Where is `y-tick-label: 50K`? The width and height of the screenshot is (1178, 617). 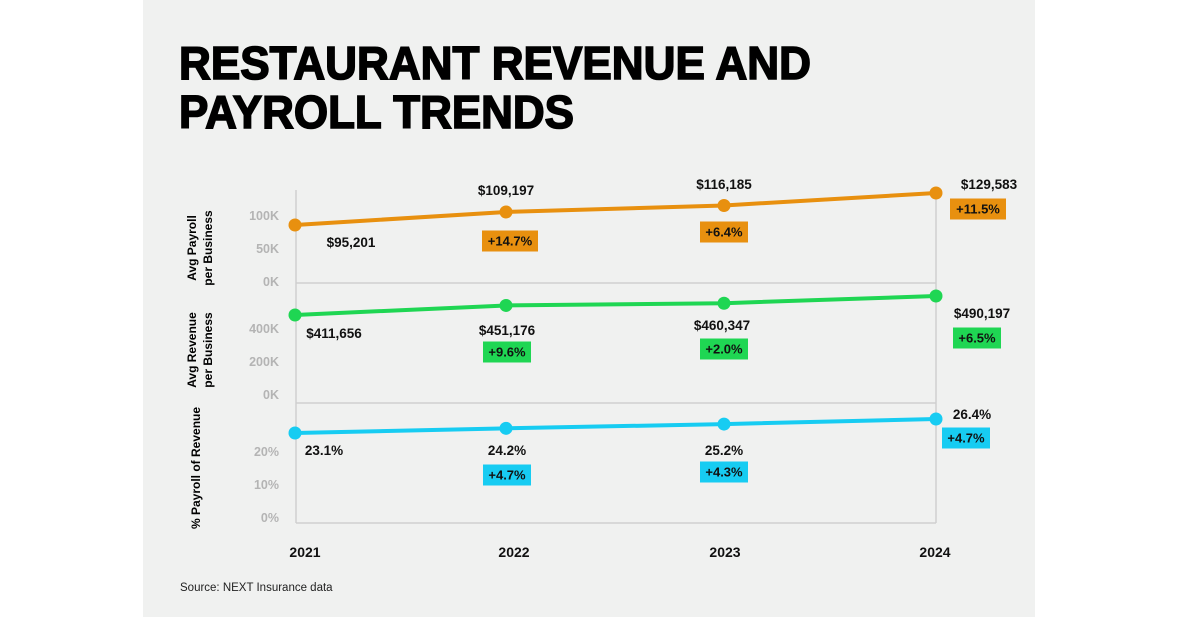 y-tick-label: 50K is located at coordinates (267, 249).